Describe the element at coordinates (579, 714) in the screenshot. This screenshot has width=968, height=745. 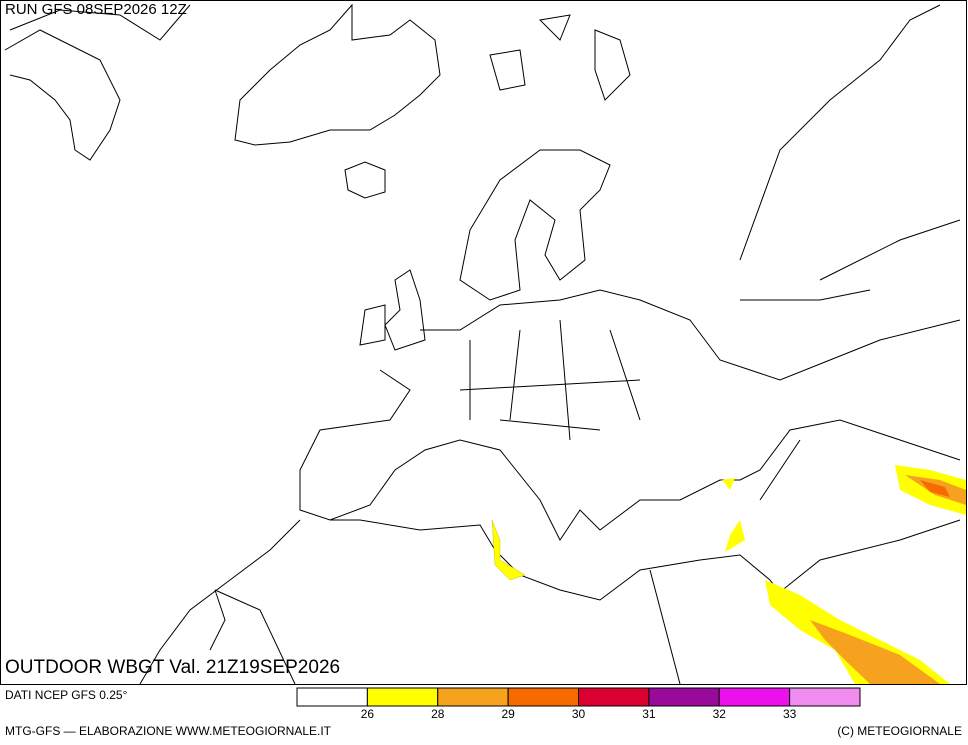
I see `colorbar-tick-label: 30` at that location.